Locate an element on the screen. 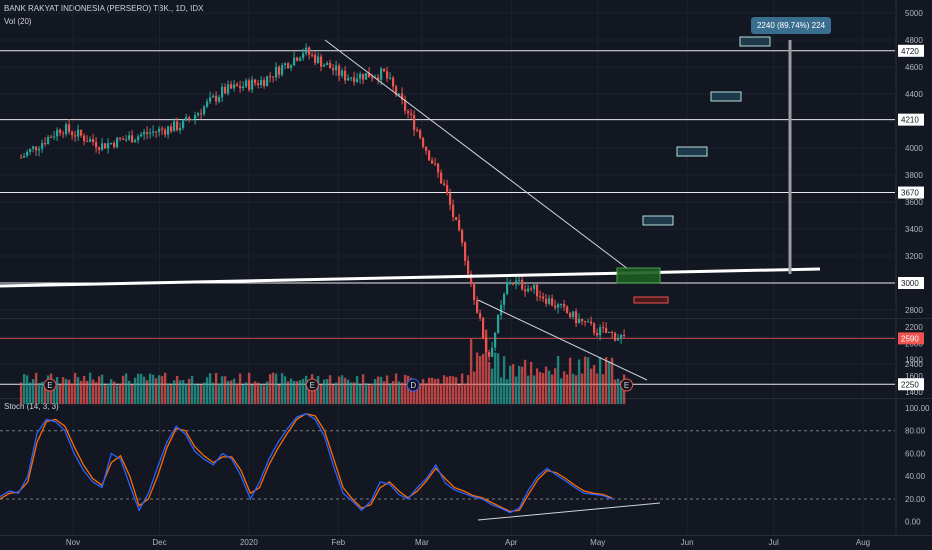 The height and width of the screenshot is (550, 932). price-tick-label: 2800 is located at coordinates (914, 310).